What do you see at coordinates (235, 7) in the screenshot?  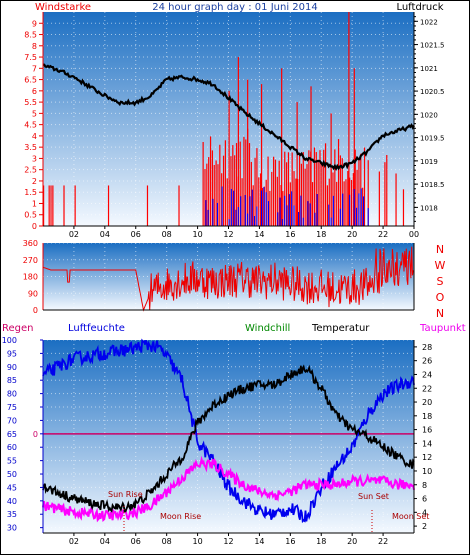 I see `chart-title: 24 hour graph day : 01 Juni 2014` at bounding box center [235, 7].